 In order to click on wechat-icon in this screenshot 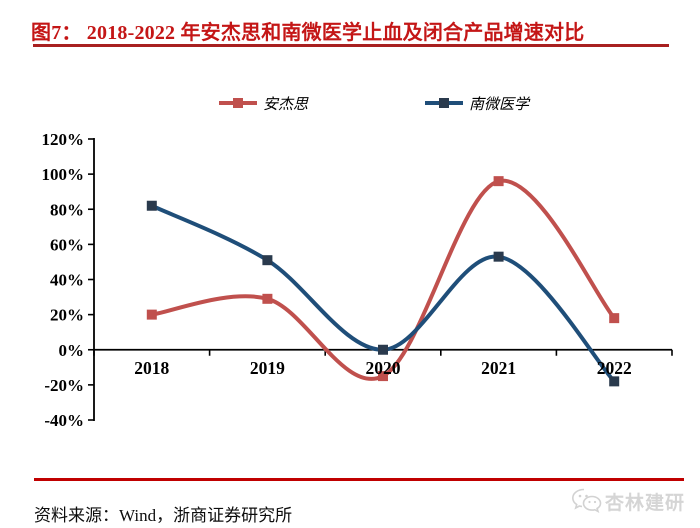, I will do `click(586, 501)`.